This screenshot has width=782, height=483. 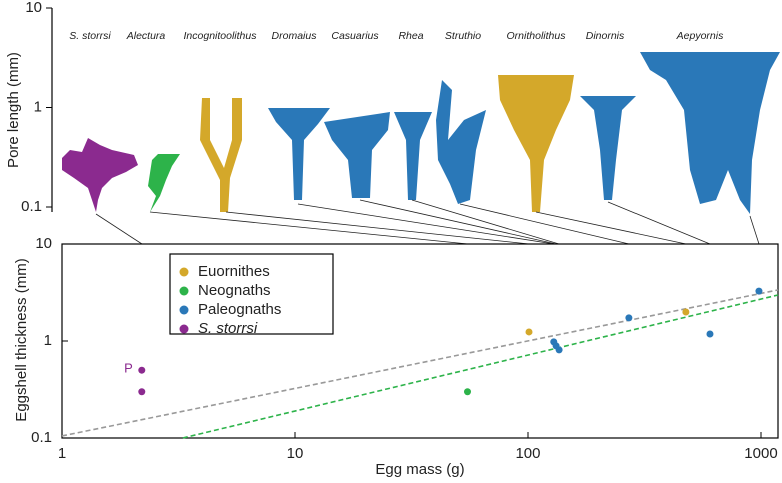 What do you see at coordinates (295, 36) in the screenshot?
I see `species-label: Dromaius` at bounding box center [295, 36].